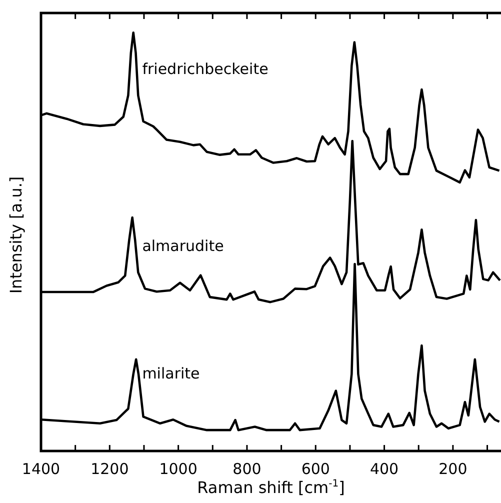  I want to click on x-tick-label: 1200, so click(109, 469).